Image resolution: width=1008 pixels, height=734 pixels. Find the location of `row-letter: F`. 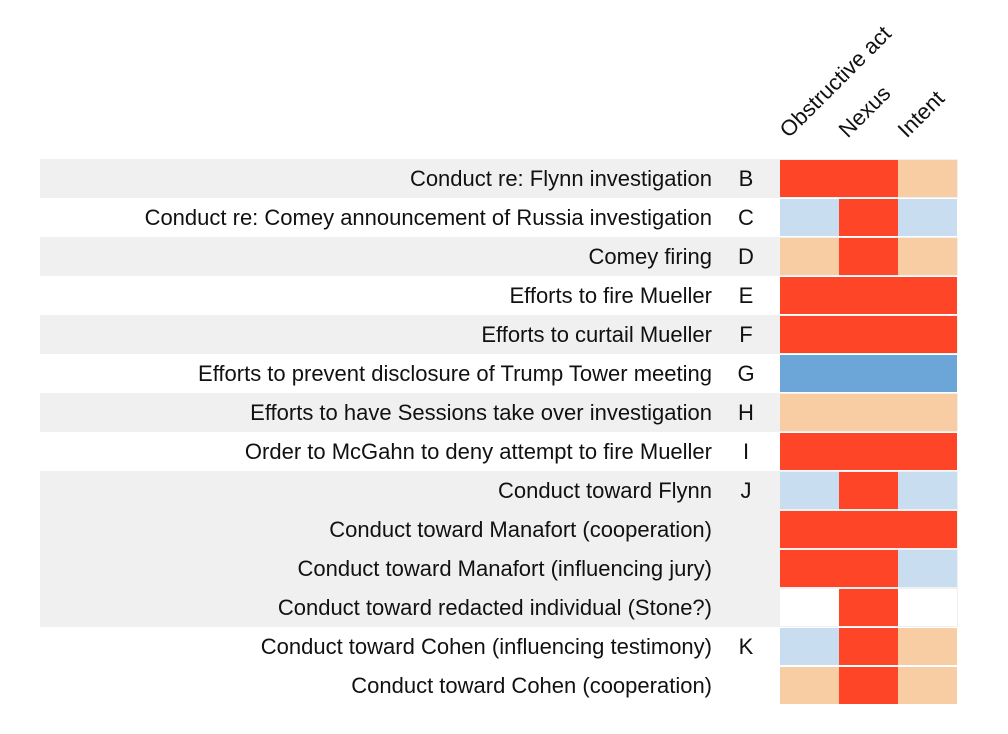

row-letter: F is located at coordinates (746, 334).